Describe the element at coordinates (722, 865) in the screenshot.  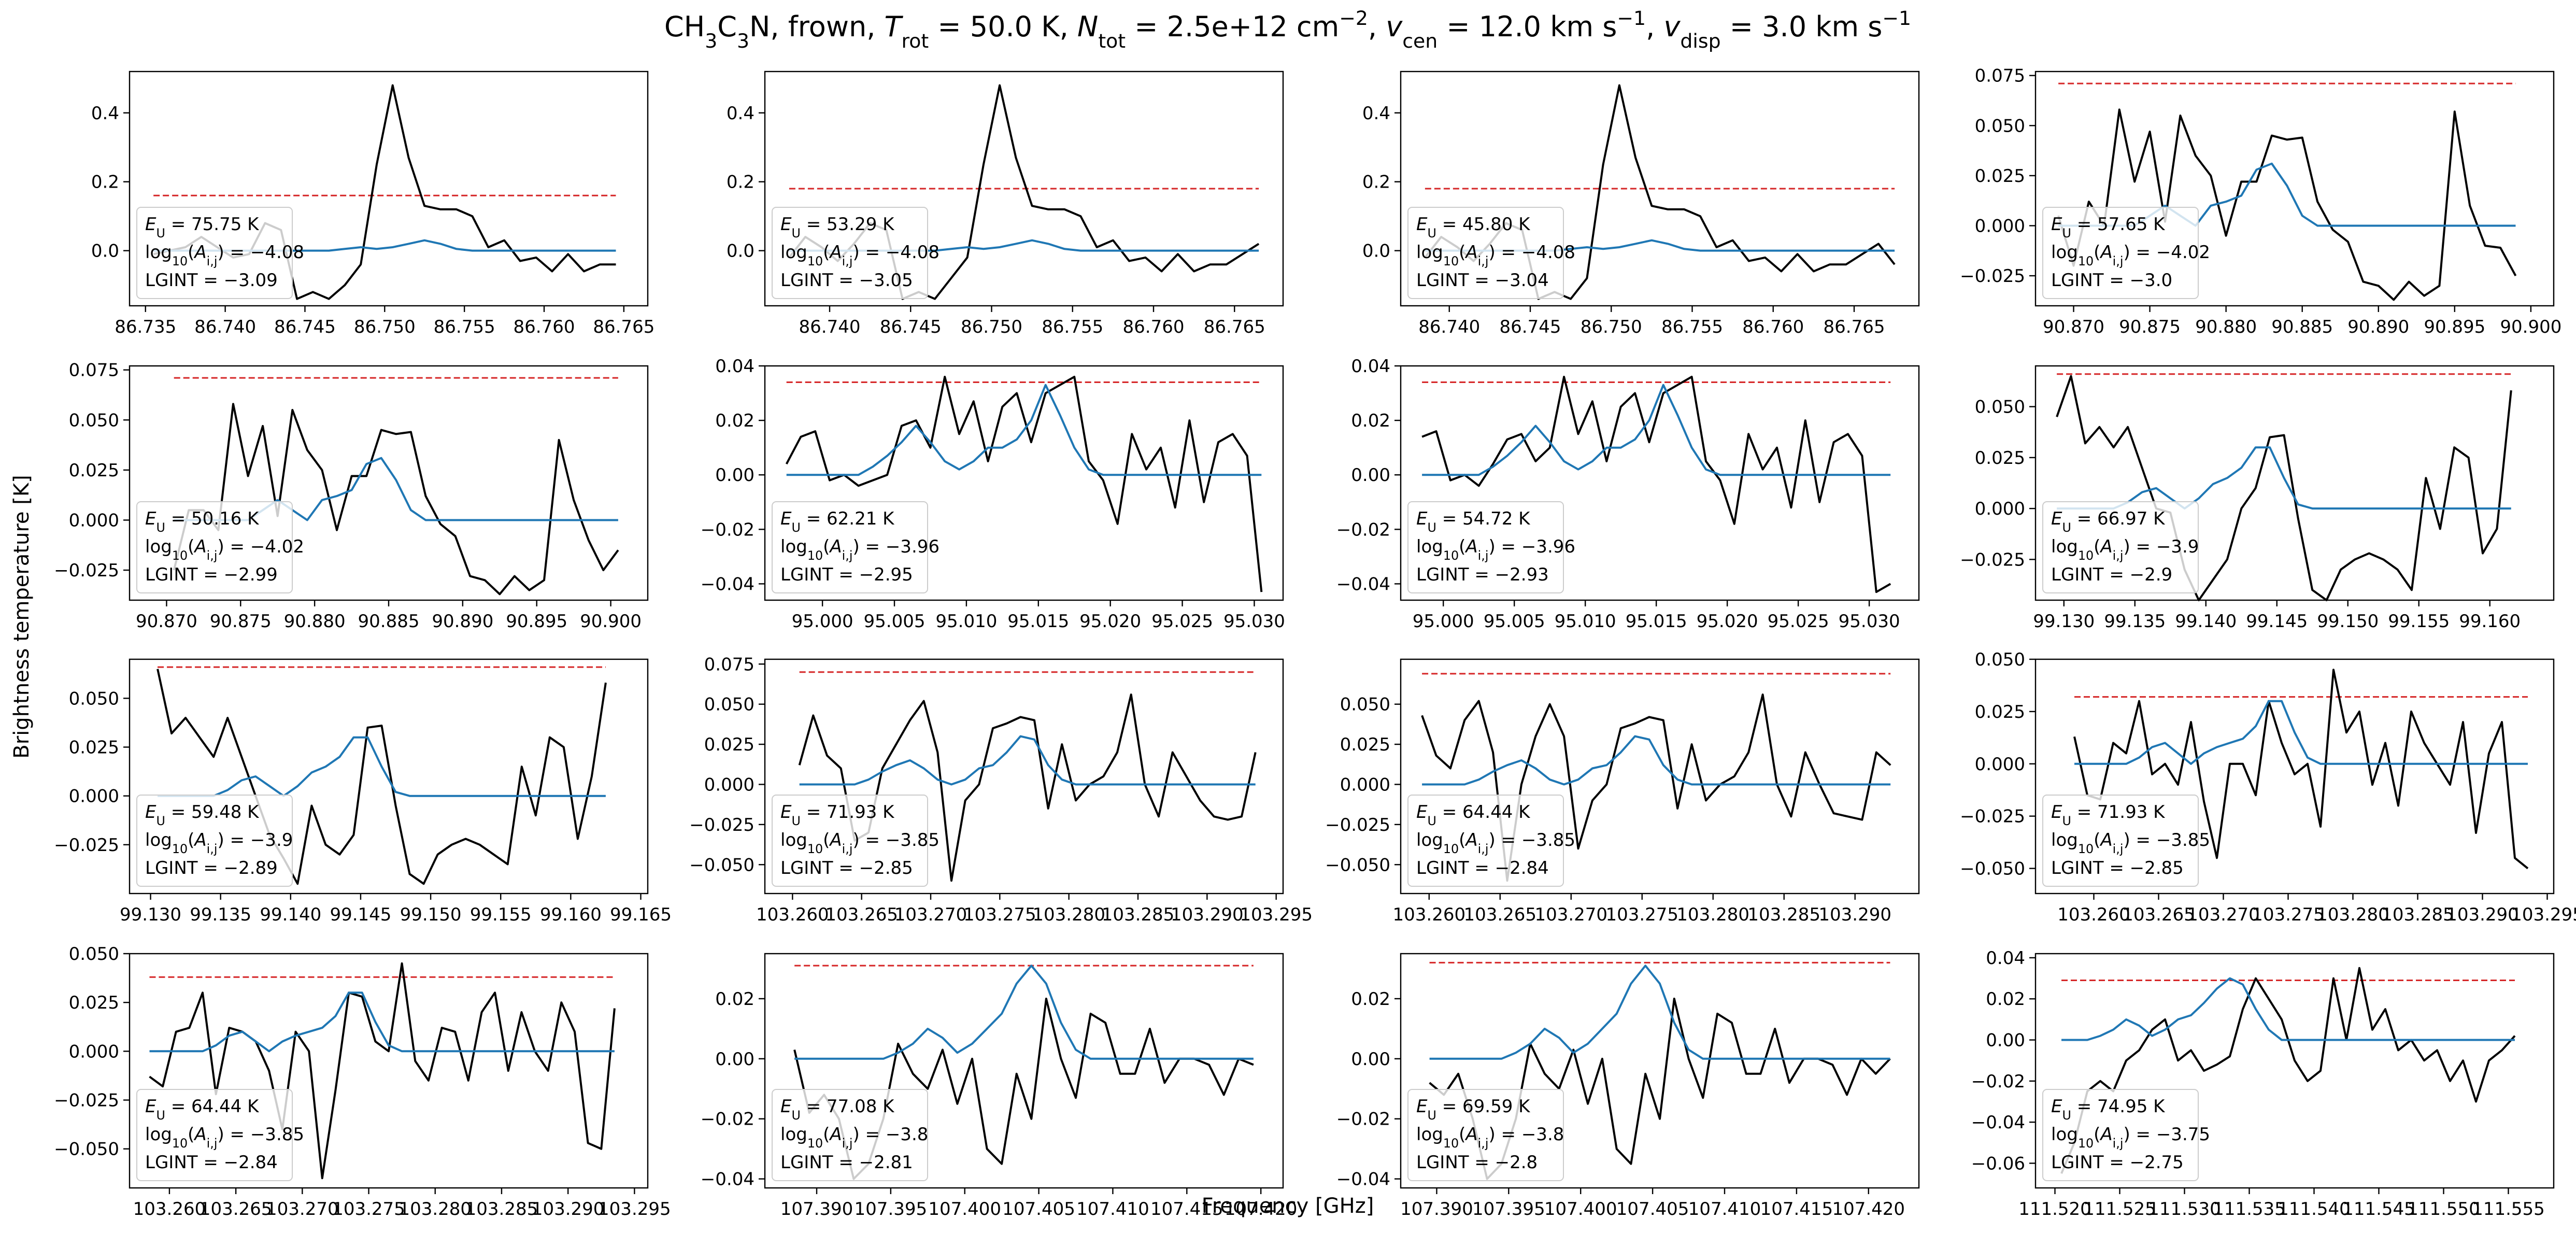
I see `y-tick-label: −0.050` at that location.